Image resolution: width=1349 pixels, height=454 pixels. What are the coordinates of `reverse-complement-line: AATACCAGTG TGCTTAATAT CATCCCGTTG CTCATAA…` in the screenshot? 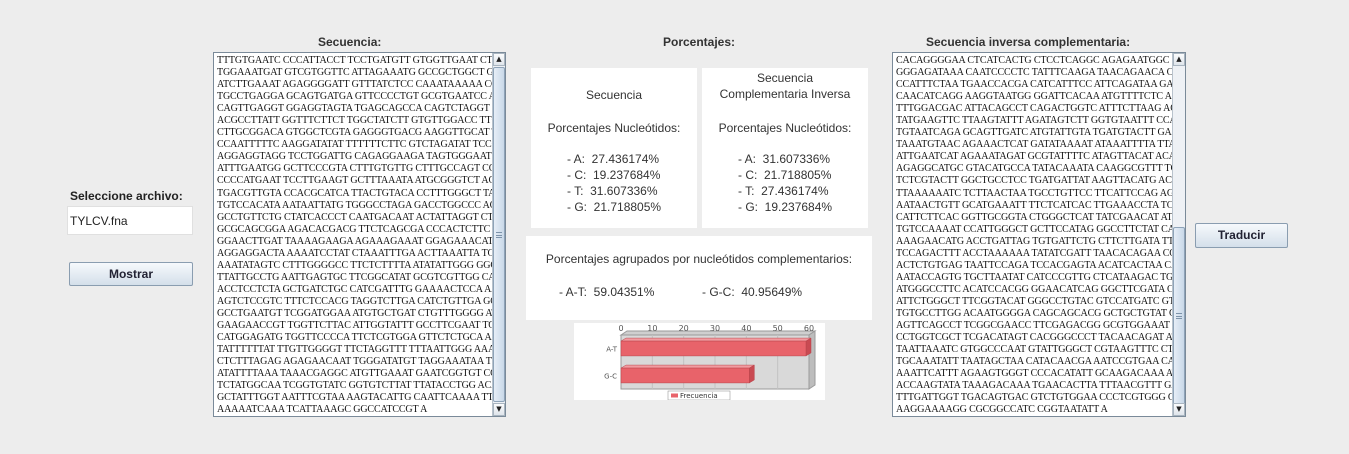 It's located at (1040, 277).